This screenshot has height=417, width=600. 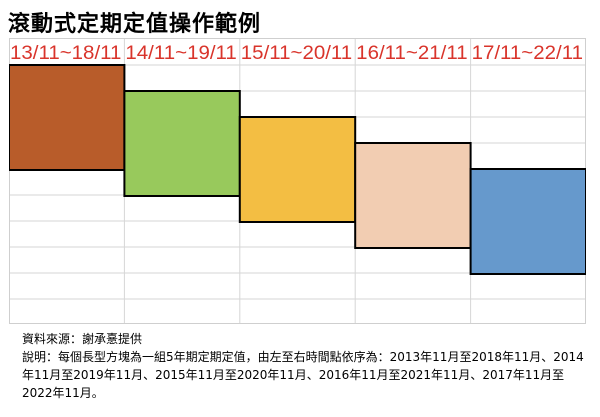 I want to click on period-label: 17/11~22/11, so click(x=527, y=53).